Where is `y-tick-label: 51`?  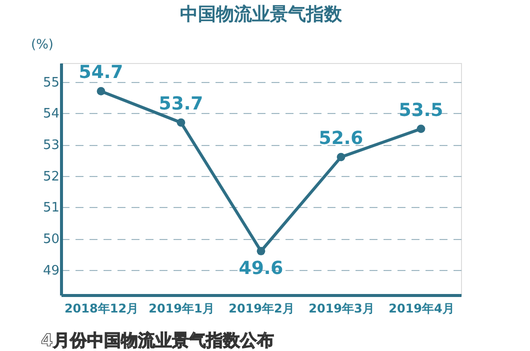 y-tick-label: 51 is located at coordinates (51, 208).